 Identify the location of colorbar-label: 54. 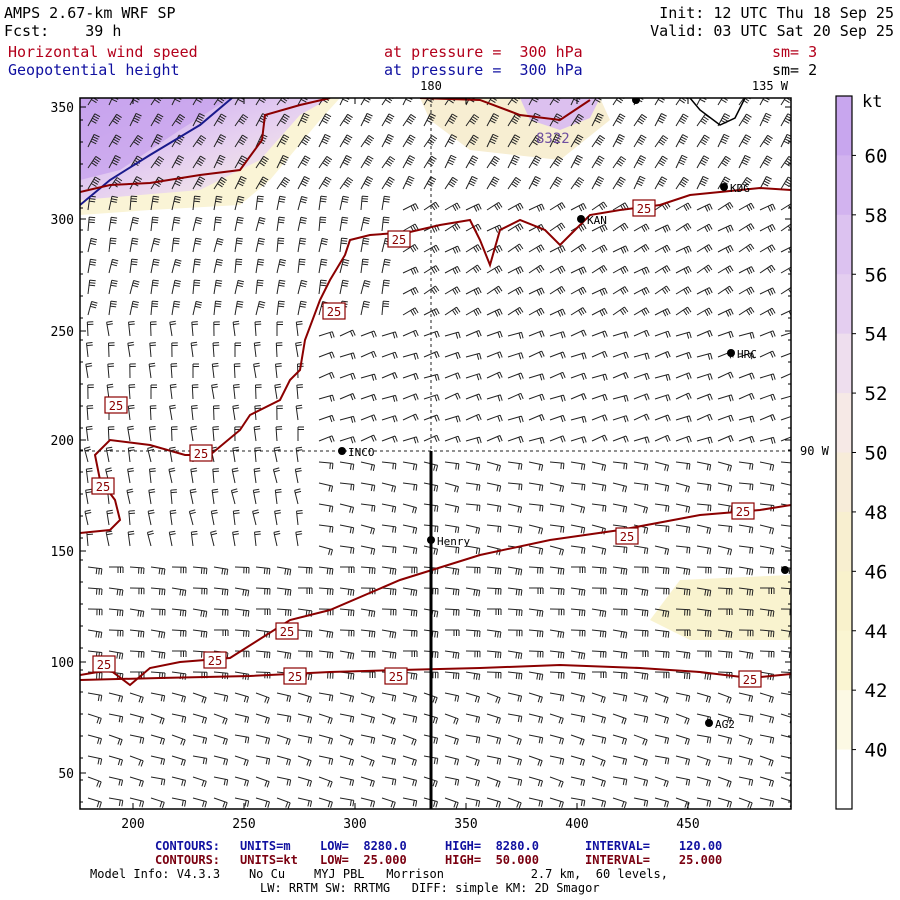
(876, 335).